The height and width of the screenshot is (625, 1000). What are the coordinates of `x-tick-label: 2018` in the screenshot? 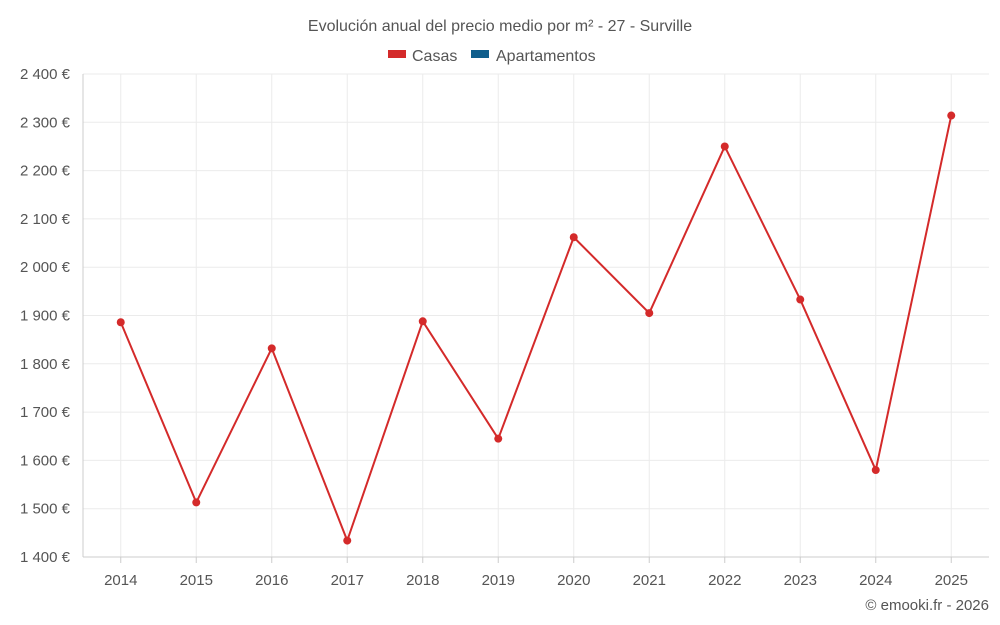 It's located at (422, 580).